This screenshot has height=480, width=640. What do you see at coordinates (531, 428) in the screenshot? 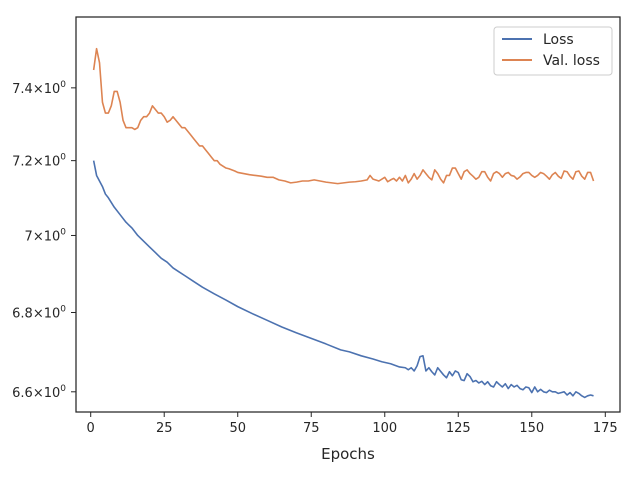
I see `x-tick-label: 150` at bounding box center [531, 428].